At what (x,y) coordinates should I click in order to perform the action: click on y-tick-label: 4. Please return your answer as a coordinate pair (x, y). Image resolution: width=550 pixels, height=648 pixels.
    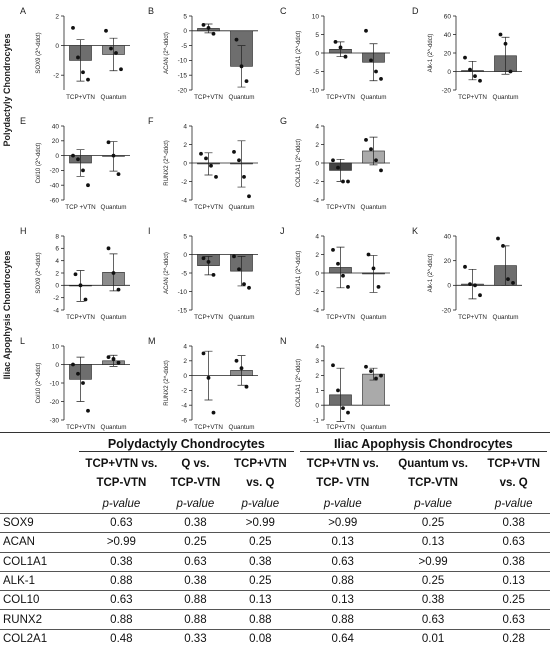
    Looking at the image, I should click on (57, 261).